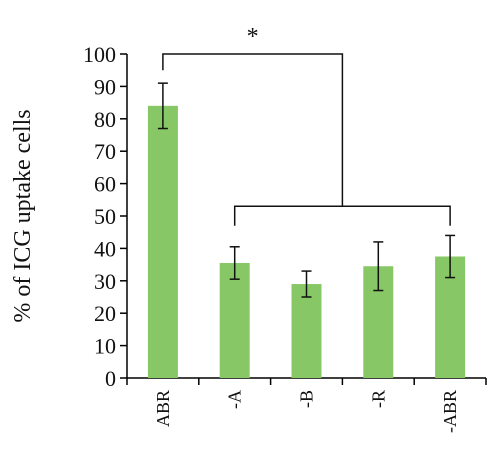  I want to click on x-category-label: -B, so click(307, 399).